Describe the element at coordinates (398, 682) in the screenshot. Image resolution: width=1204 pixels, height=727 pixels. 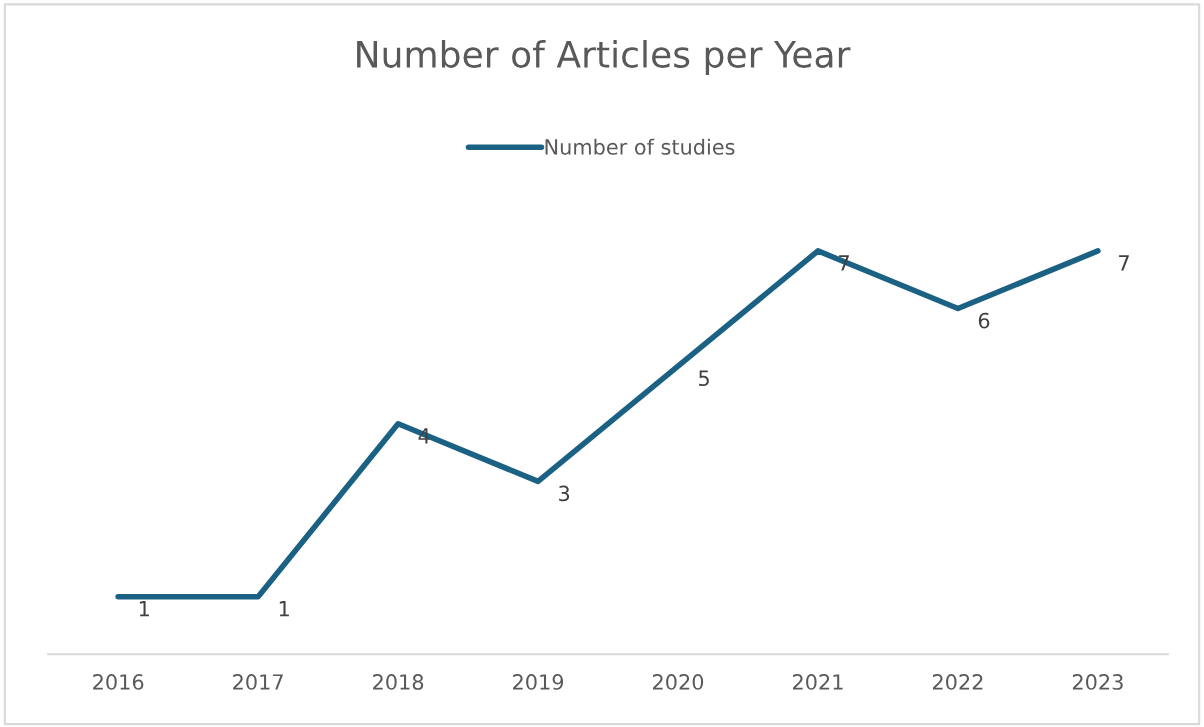
I see `x-tick-label: 2018` at that location.